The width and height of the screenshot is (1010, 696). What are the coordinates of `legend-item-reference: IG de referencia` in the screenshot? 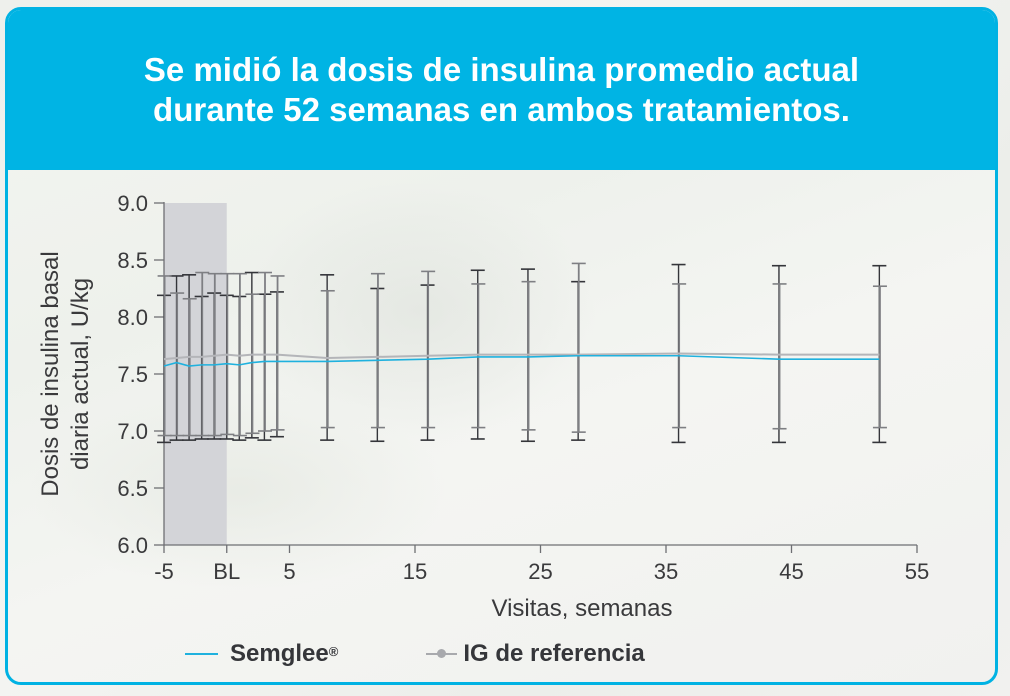 It's located at (535, 654).